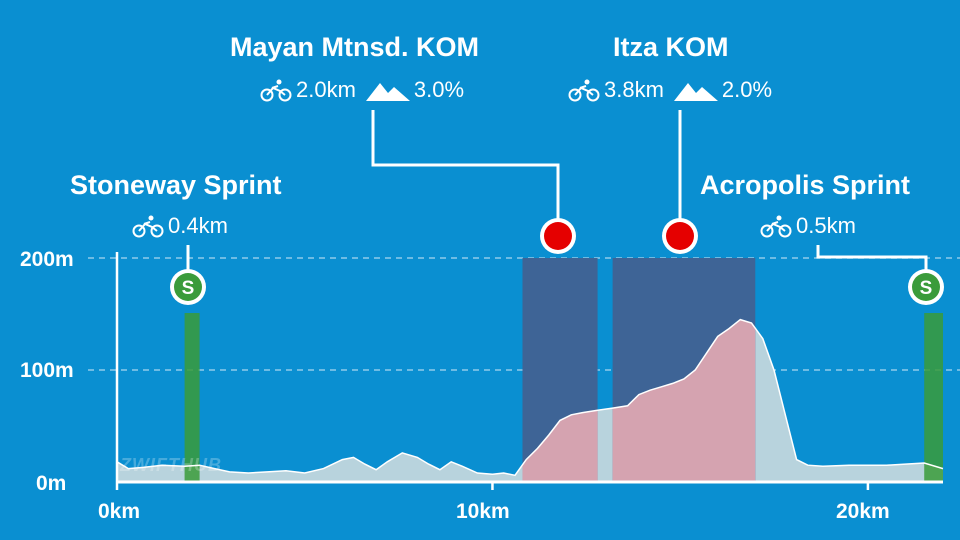 The height and width of the screenshot is (540, 960). Describe the element at coordinates (176, 185) in the screenshot. I see `segment-title-stoneway-sprint: Stoneway Sprint` at that location.